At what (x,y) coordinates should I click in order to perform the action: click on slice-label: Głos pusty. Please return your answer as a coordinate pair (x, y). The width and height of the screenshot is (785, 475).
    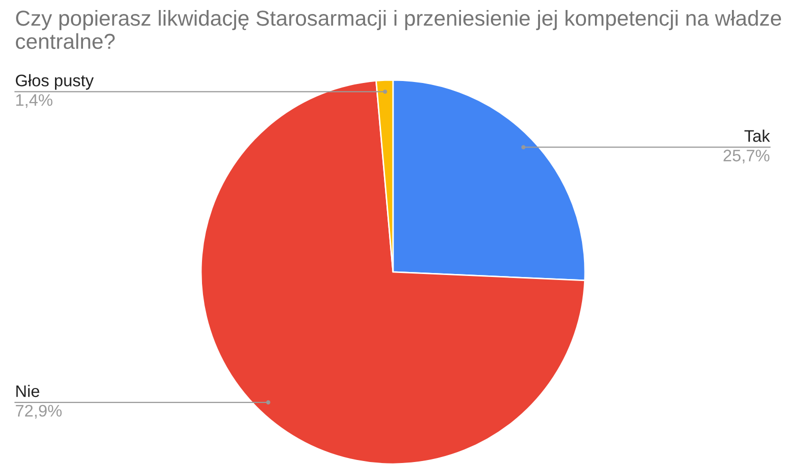
    Looking at the image, I should click on (55, 82).